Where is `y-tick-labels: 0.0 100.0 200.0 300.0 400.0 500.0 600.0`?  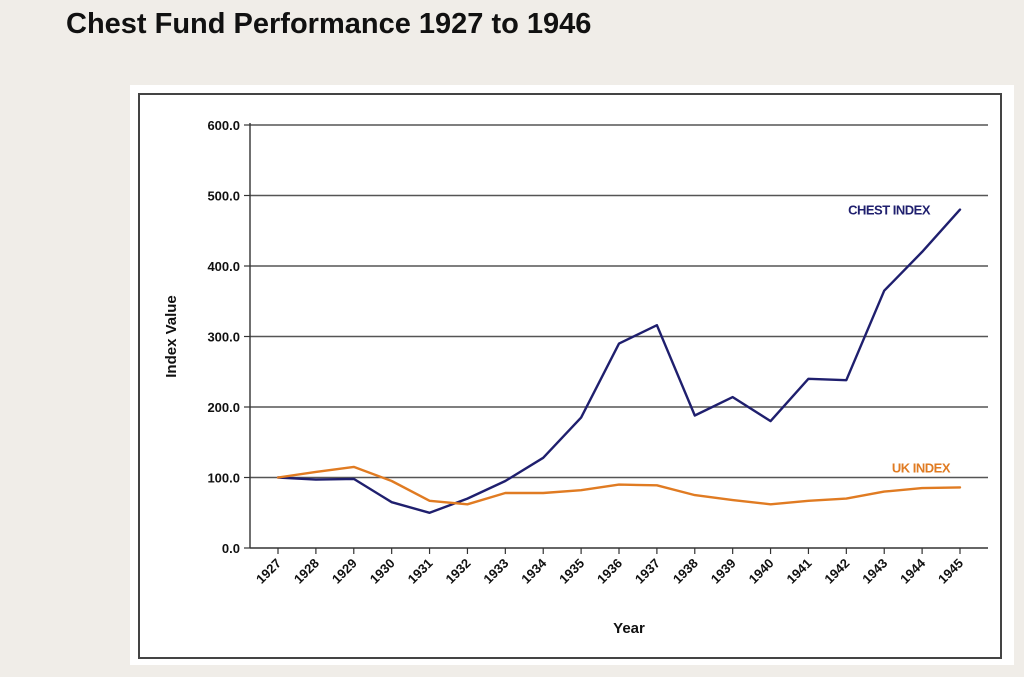
y-tick-labels: 0.0 100.0 200.0 300.0 400.0 500.0 600.0 is located at coordinates (223, 337).